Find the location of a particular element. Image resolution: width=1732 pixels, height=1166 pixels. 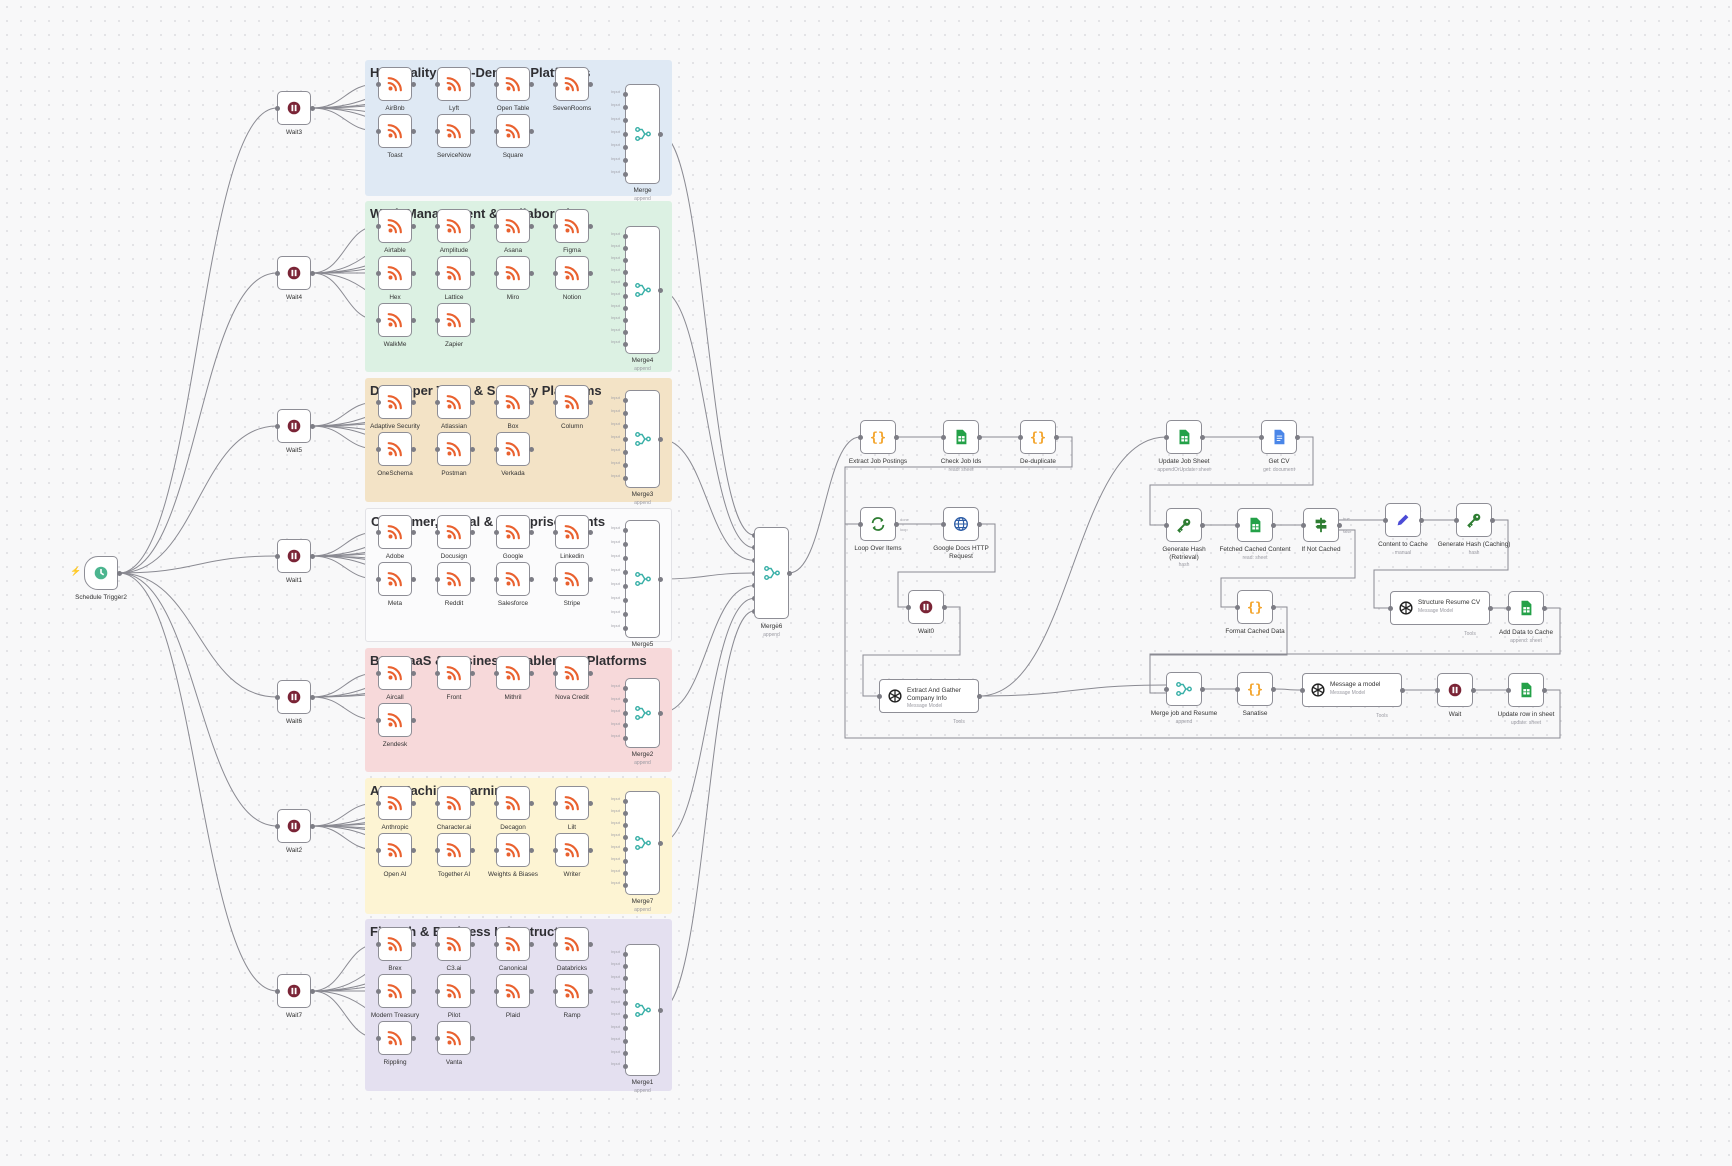

group-merge-node is located at coordinates (642, 579).